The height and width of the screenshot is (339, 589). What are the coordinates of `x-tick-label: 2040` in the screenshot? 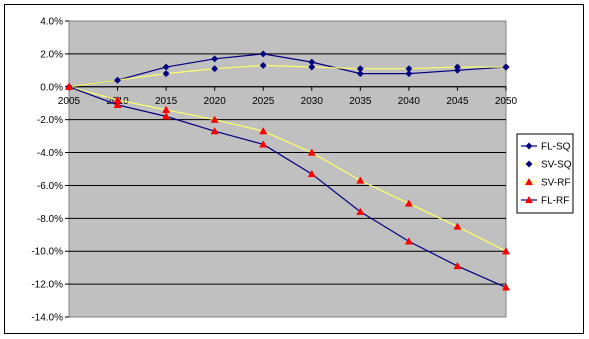 It's located at (409, 101).